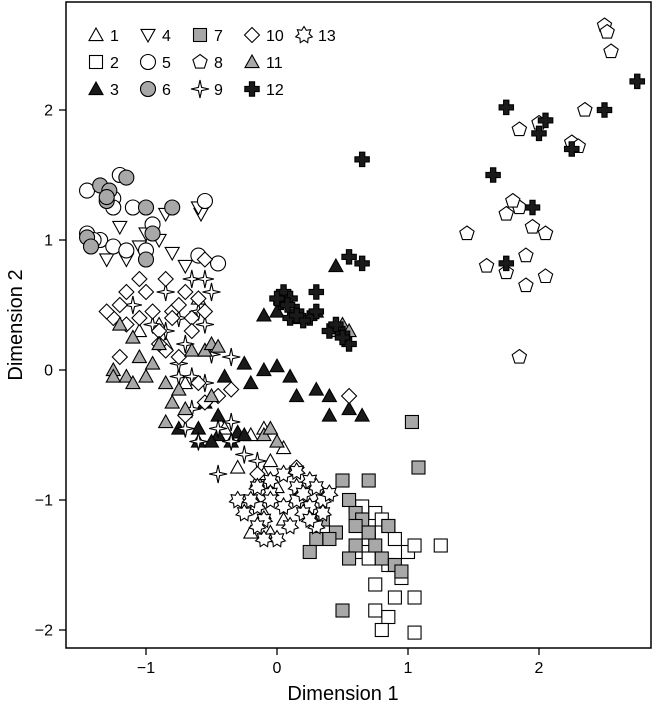 The height and width of the screenshot is (712, 654). Describe the element at coordinates (275, 36) in the screenshot. I see `legend-label-series-10: 10` at that location.